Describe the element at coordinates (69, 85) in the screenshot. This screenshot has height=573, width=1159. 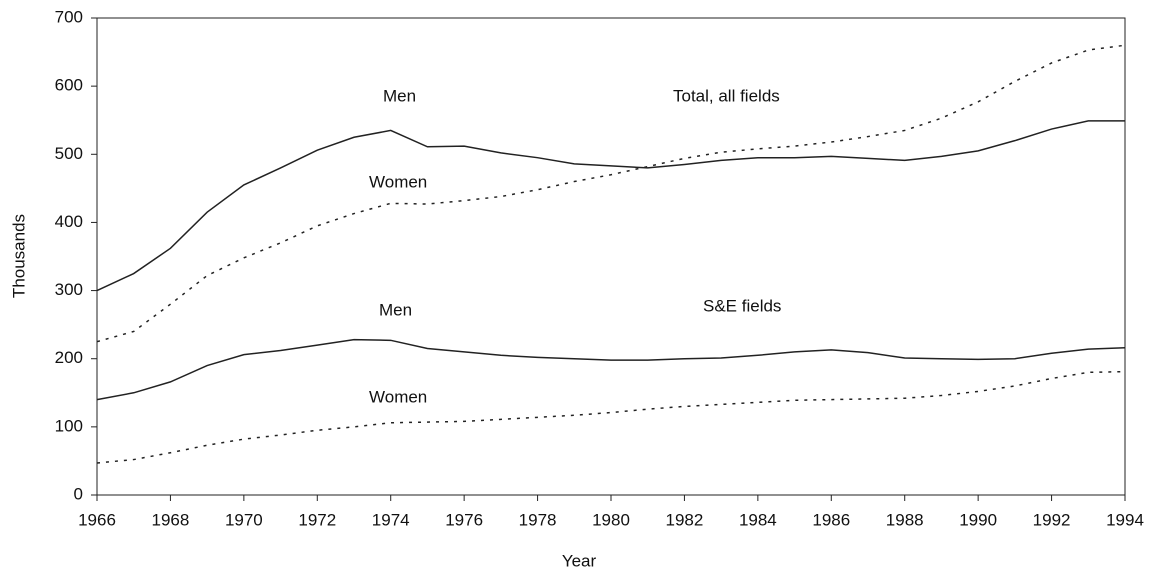
I see `y-tick-label: 600` at that location.